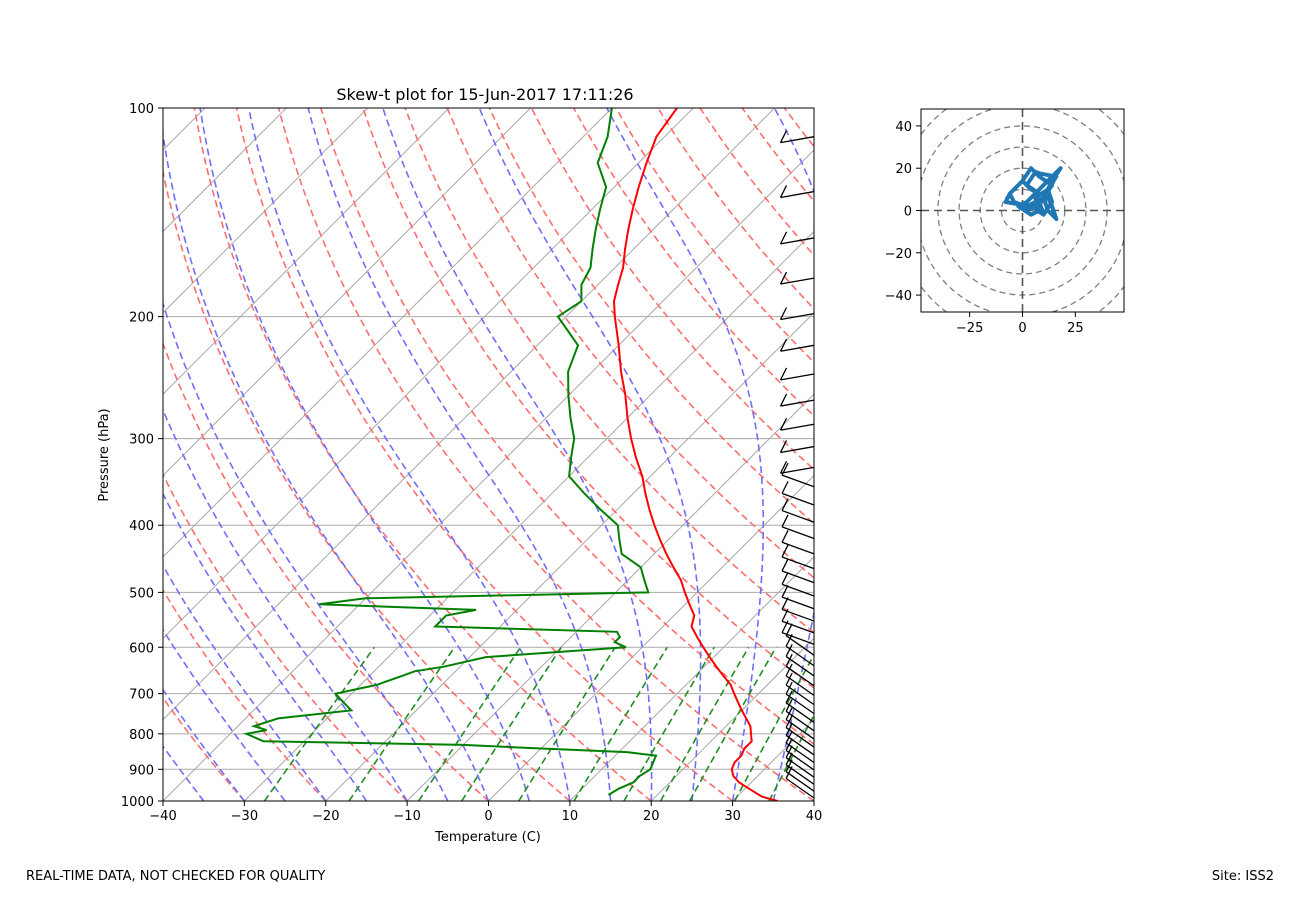 The height and width of the screenshot is (900, 1300). What do you see at coordinates (903, 212) in the screenshot?
I see `hodograph-y-ticks: 40 20 0 −20 −40` at bounding box center [903, 212].